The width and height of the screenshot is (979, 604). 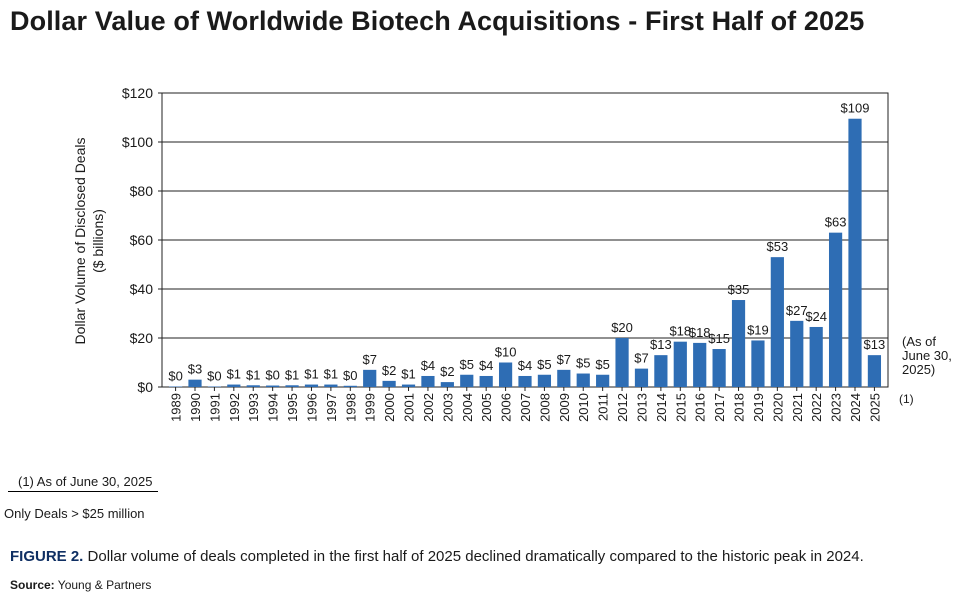 What do you see at coordinates (331, 407) in the screenshot?
I see `x-tick-label-1997: 1997` at bounding box center [331, 407].